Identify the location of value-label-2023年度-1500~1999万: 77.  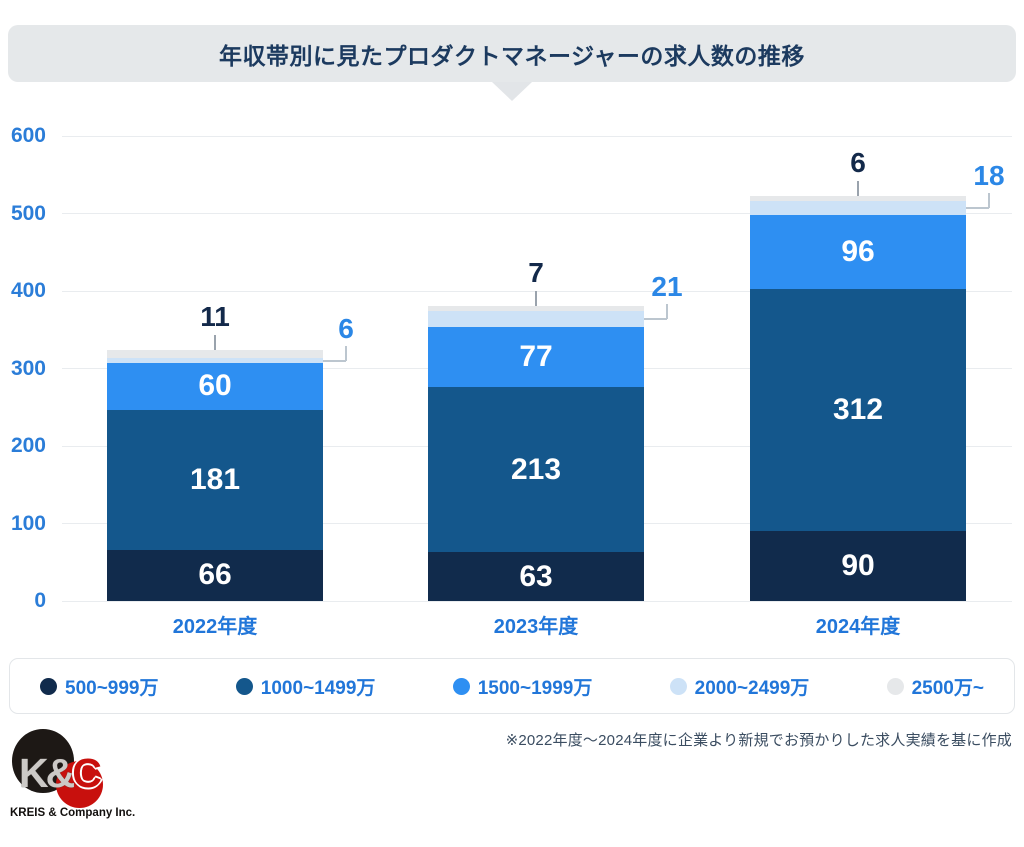
(536, 357).